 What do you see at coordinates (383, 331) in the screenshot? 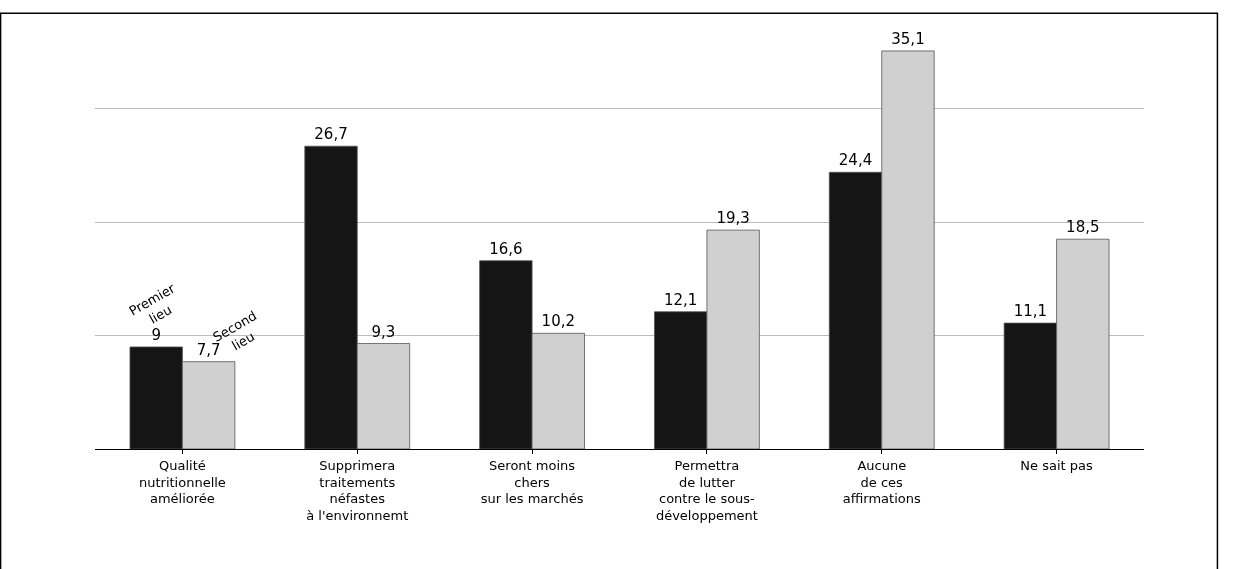
I see `data-label: 9,3` at bounding box center [383, 331].